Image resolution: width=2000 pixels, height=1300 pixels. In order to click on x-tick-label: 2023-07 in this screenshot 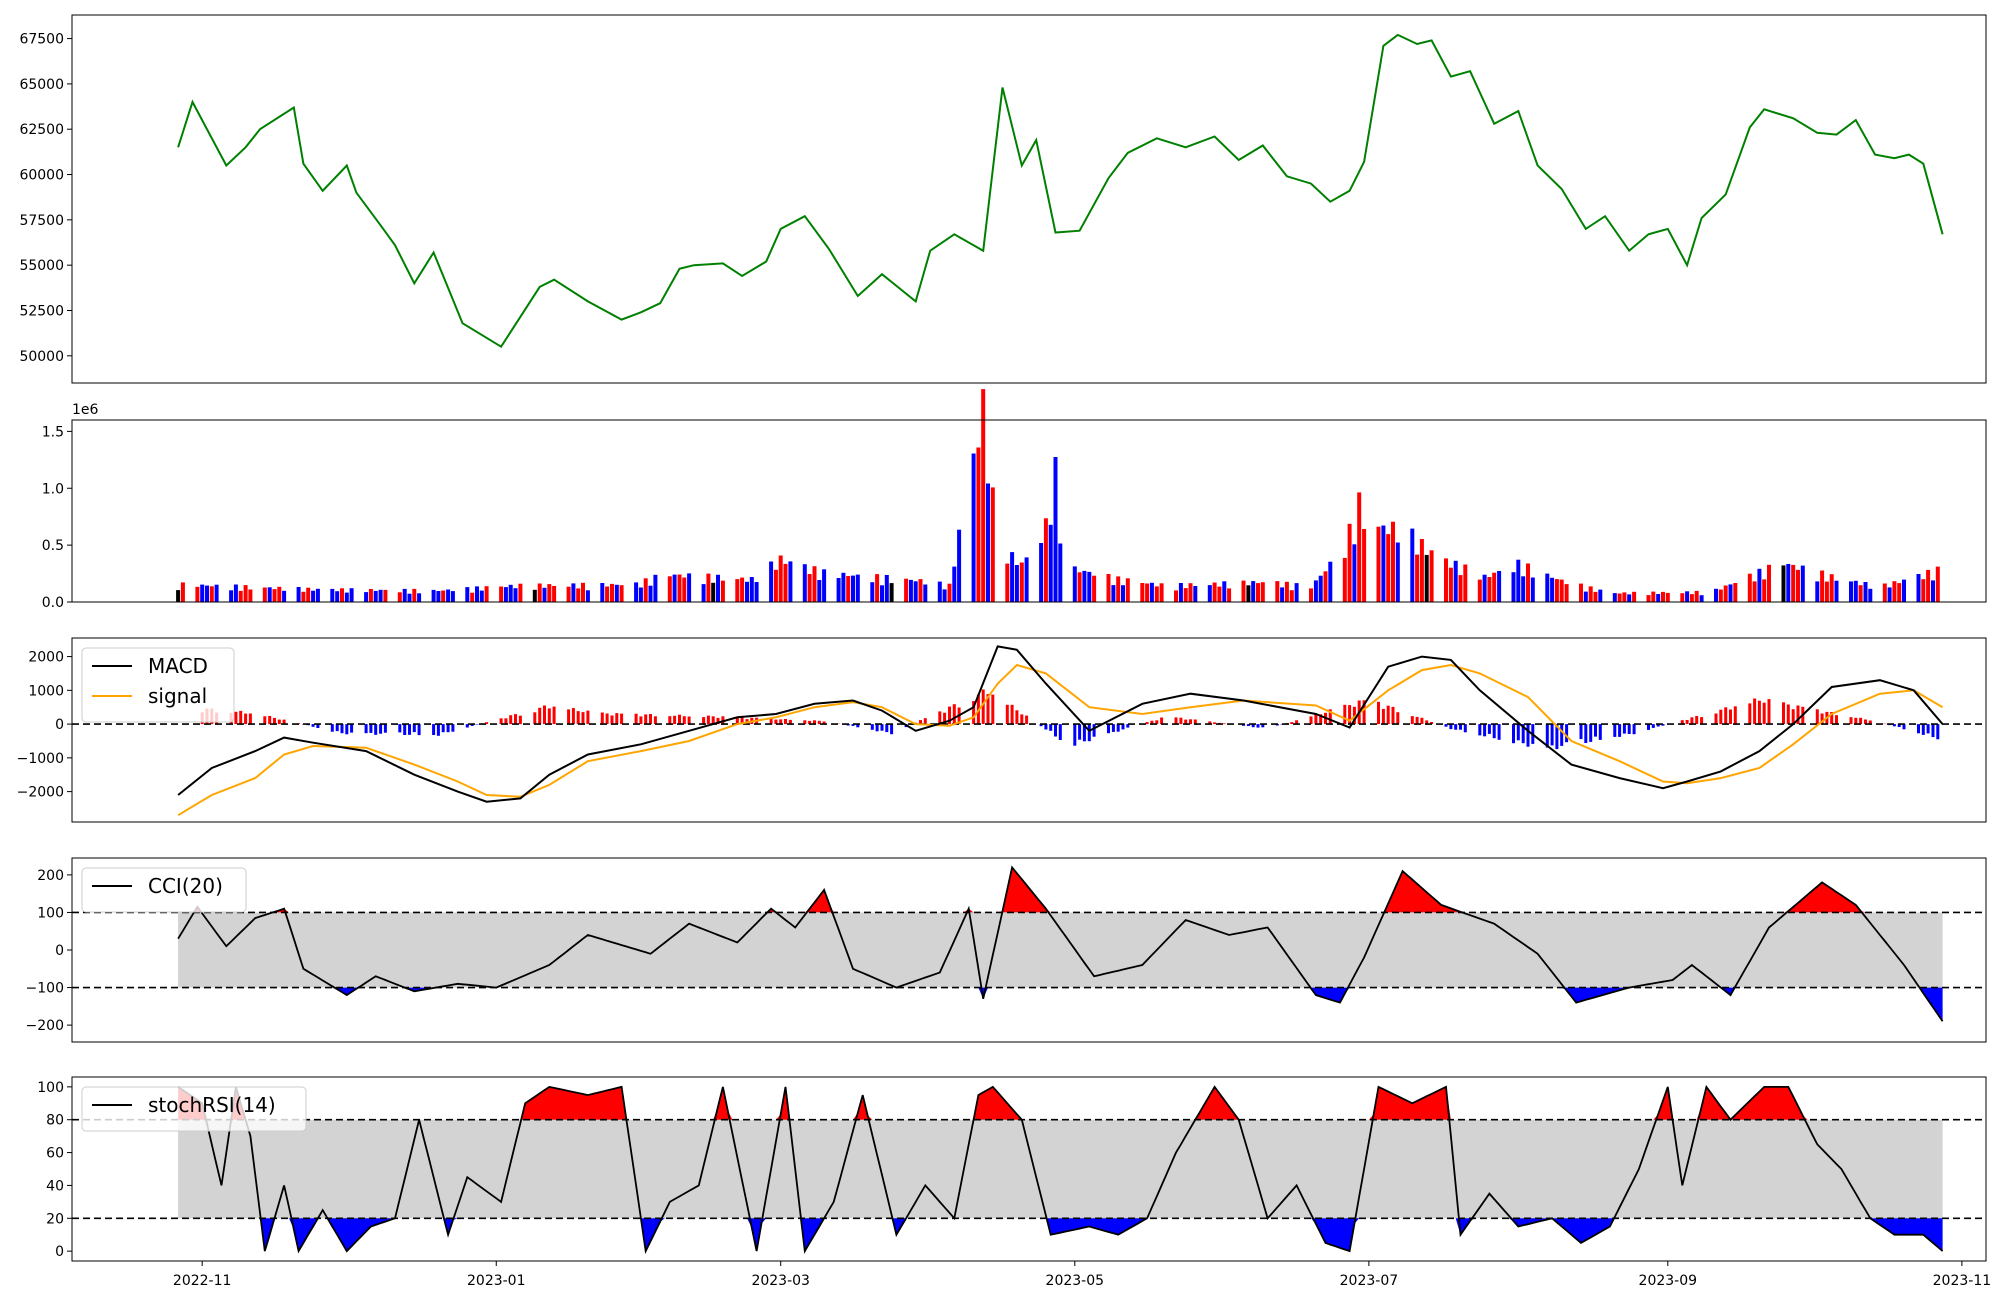, I will do `click(1369, 1281)`.